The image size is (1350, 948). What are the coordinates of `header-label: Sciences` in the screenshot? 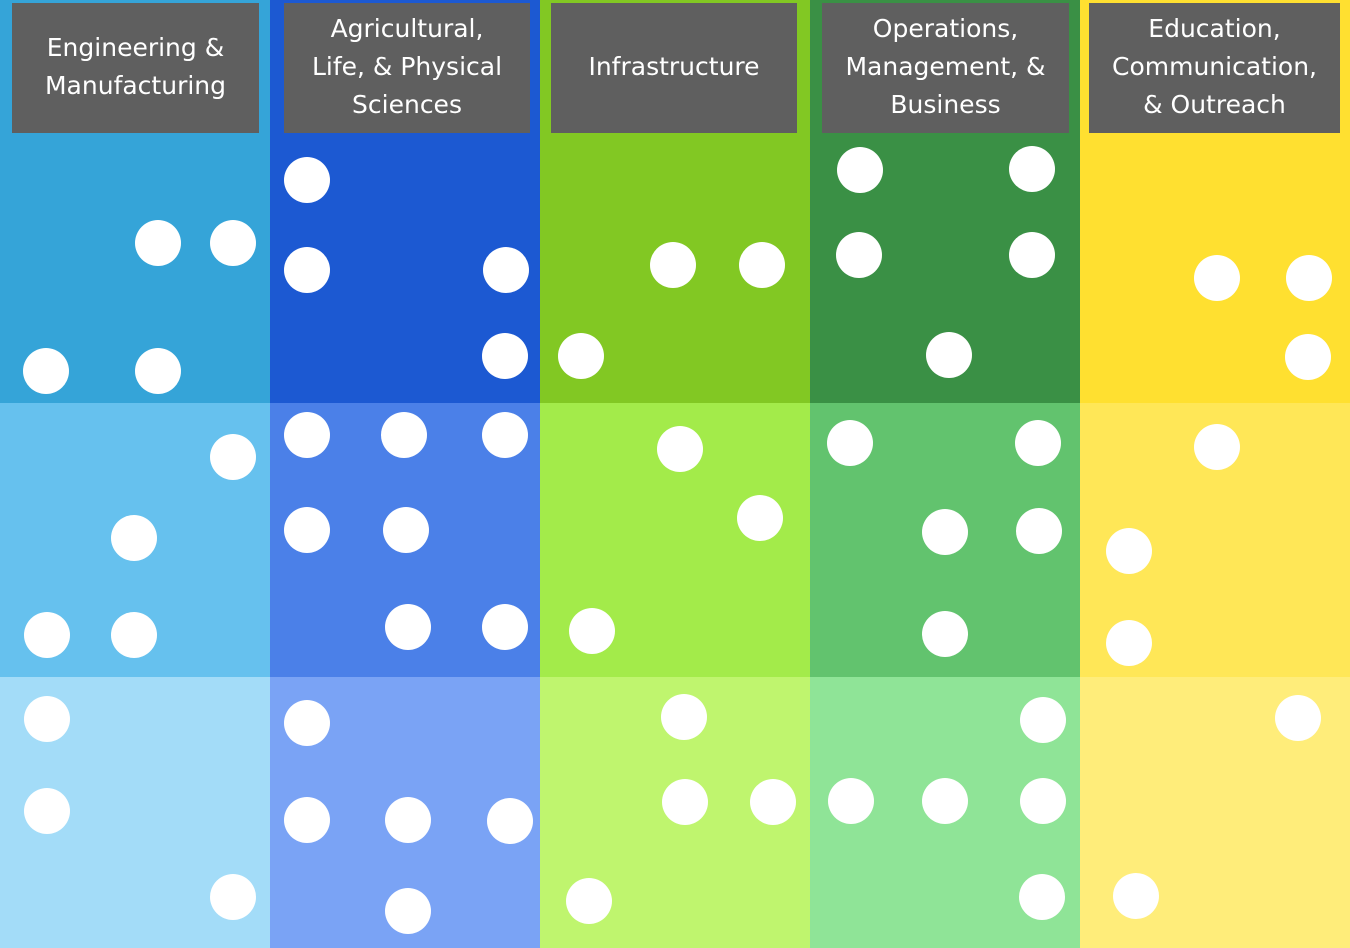 It's located at (407, 104).